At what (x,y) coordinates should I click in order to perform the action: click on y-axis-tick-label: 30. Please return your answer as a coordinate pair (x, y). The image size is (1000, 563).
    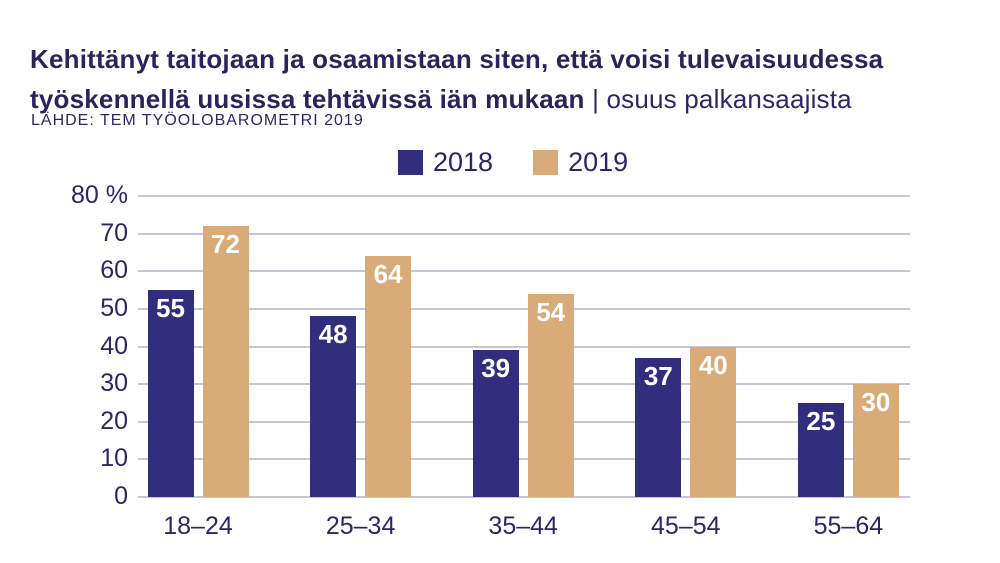
    Looking at the image, I should click on (114, 383).